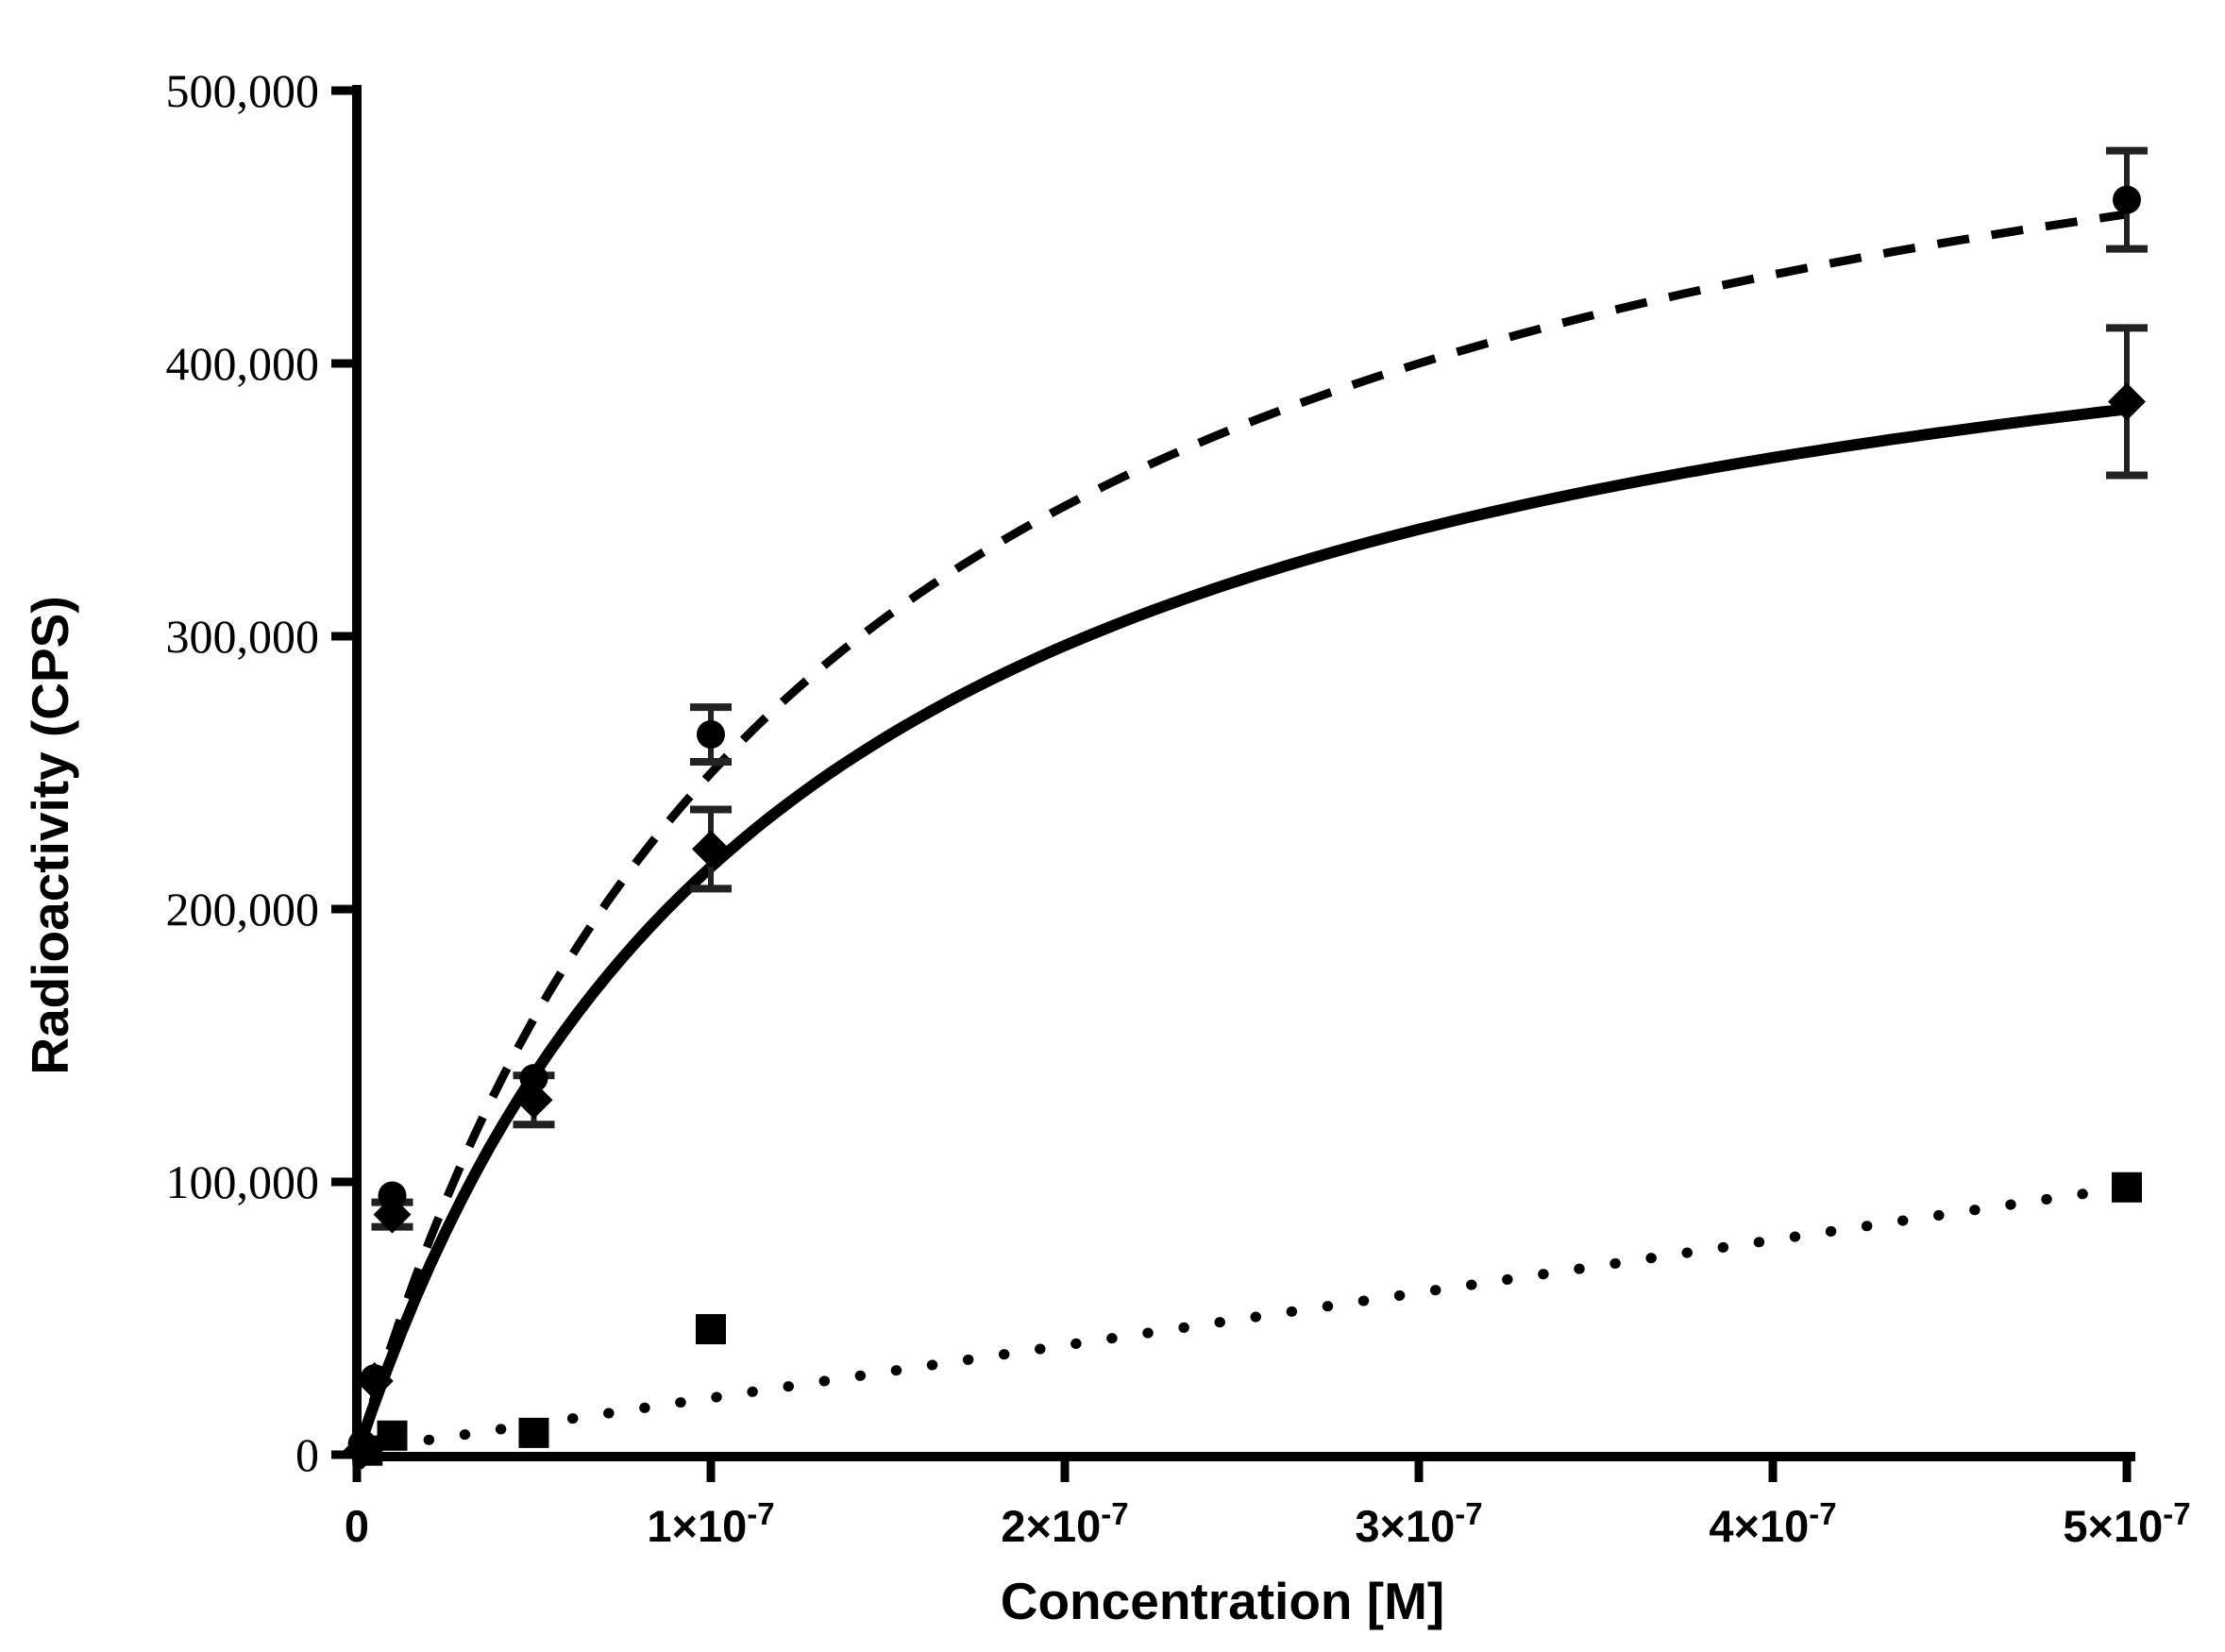 The image size is (2225, 1652). Describe the element at coordinates (710, 1523) in the screenshot. I see `x-tick-label: 1×10⁻⁷` at that location.